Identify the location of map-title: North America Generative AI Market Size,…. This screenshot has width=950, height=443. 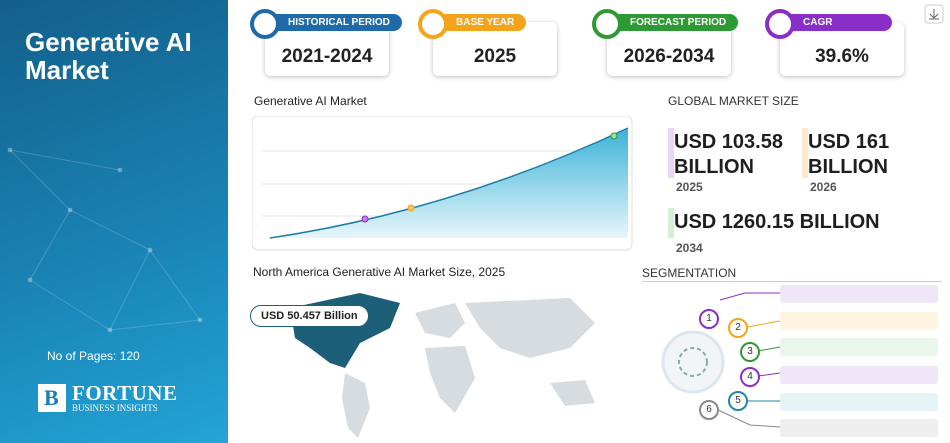
(379, 272).